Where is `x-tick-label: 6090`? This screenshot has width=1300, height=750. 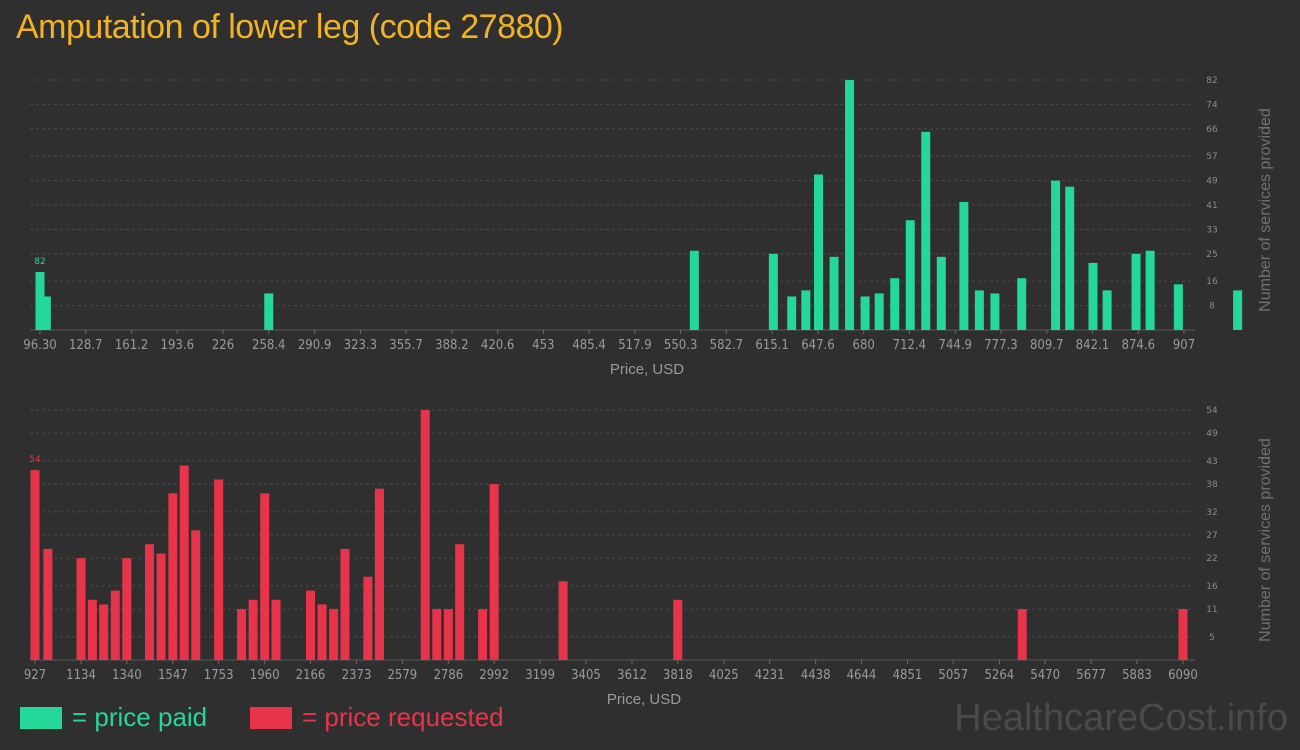
x-tick-label: 6090 is located at coordinates (1183, 675).